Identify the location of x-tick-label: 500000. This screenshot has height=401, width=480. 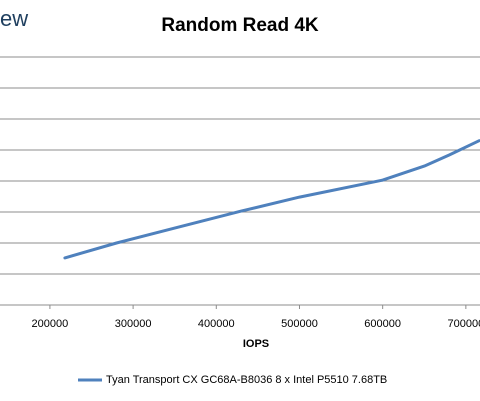
(299, 324).